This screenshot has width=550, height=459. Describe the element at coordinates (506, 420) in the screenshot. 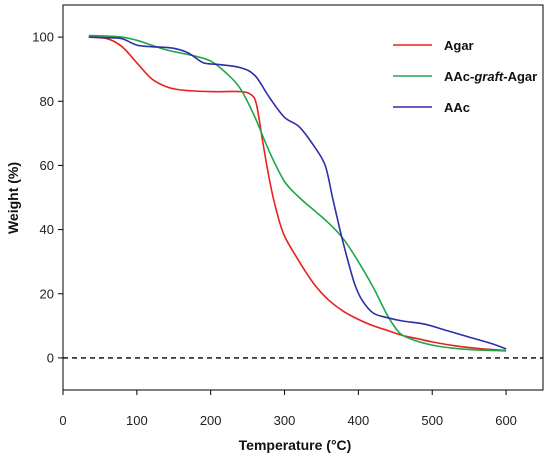

I see `x-tick-label: 600` at that location.